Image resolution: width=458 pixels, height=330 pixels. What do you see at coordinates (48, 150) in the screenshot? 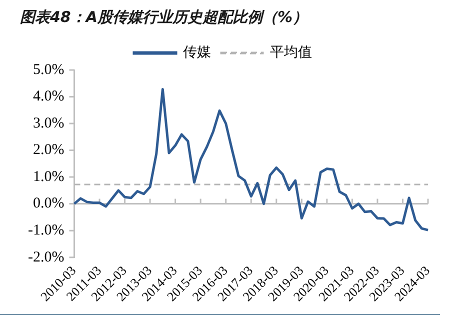
I see `y-tick-label: 2.0%` at bounding box center [48, 150].